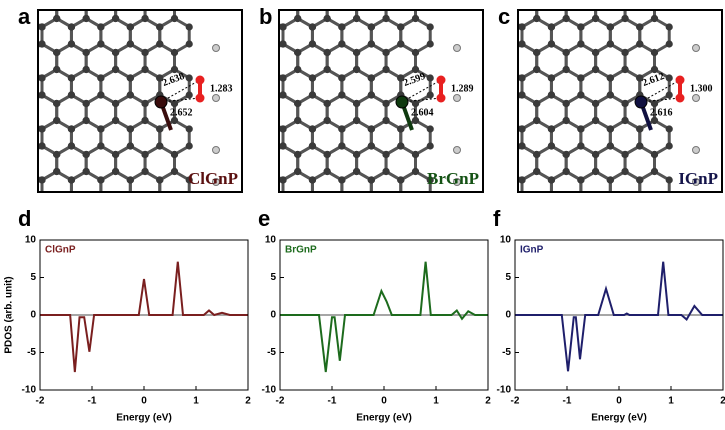 Image resolution: width=725 pixels, height=430 pixels. What do you see at coordinates (619, 401) in the screenshot?
I see `x-tick-label: 0` at bounding box center [619, 401].